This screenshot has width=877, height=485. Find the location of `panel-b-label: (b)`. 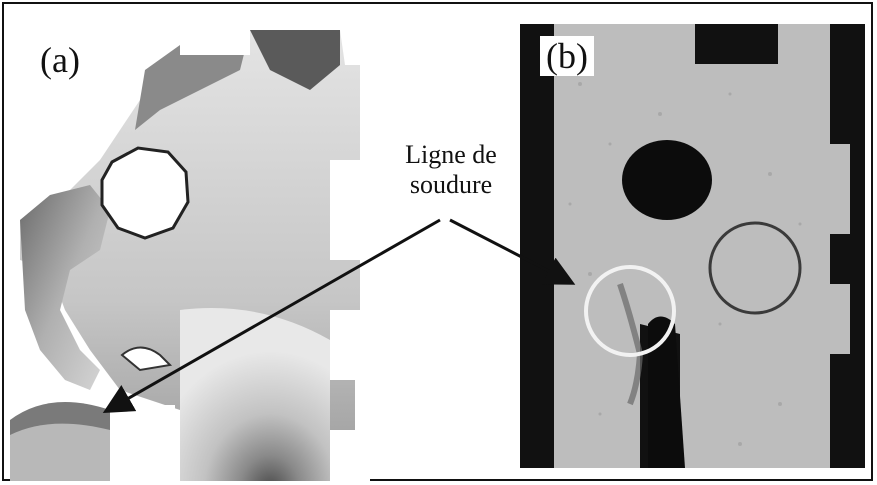

panel-b-label: (b) is located at coordinates (567, 56).